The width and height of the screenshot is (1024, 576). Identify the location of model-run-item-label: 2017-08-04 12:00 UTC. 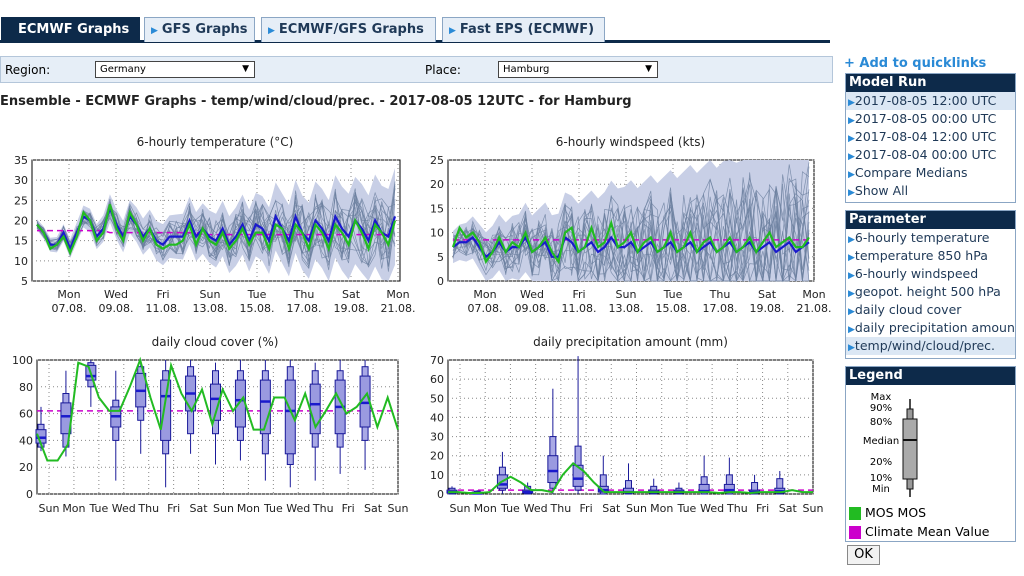
(925, 136).